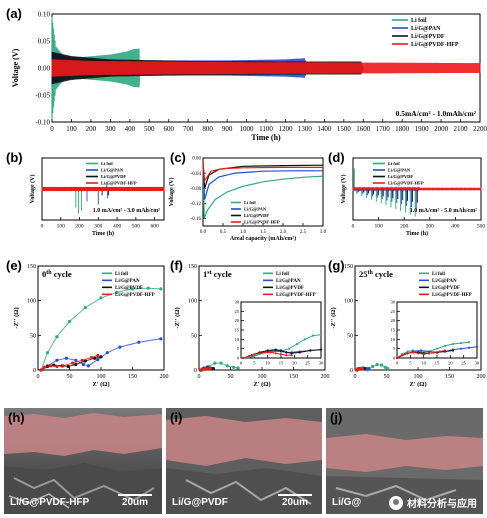  I want to click on series-line-li-g-pvdf, so click(263, 175).